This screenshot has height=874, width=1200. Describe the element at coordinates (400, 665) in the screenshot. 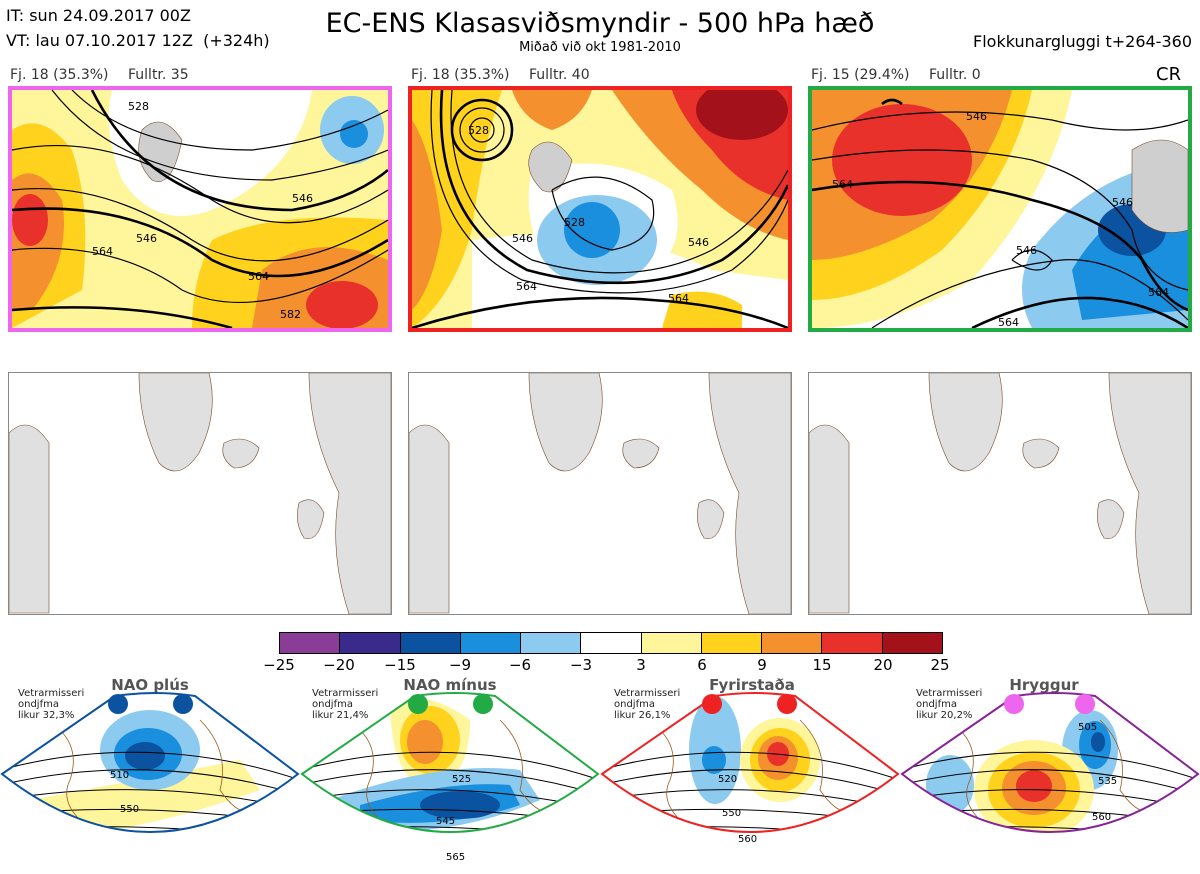

I see `colorbar-tick: −15` at that location.